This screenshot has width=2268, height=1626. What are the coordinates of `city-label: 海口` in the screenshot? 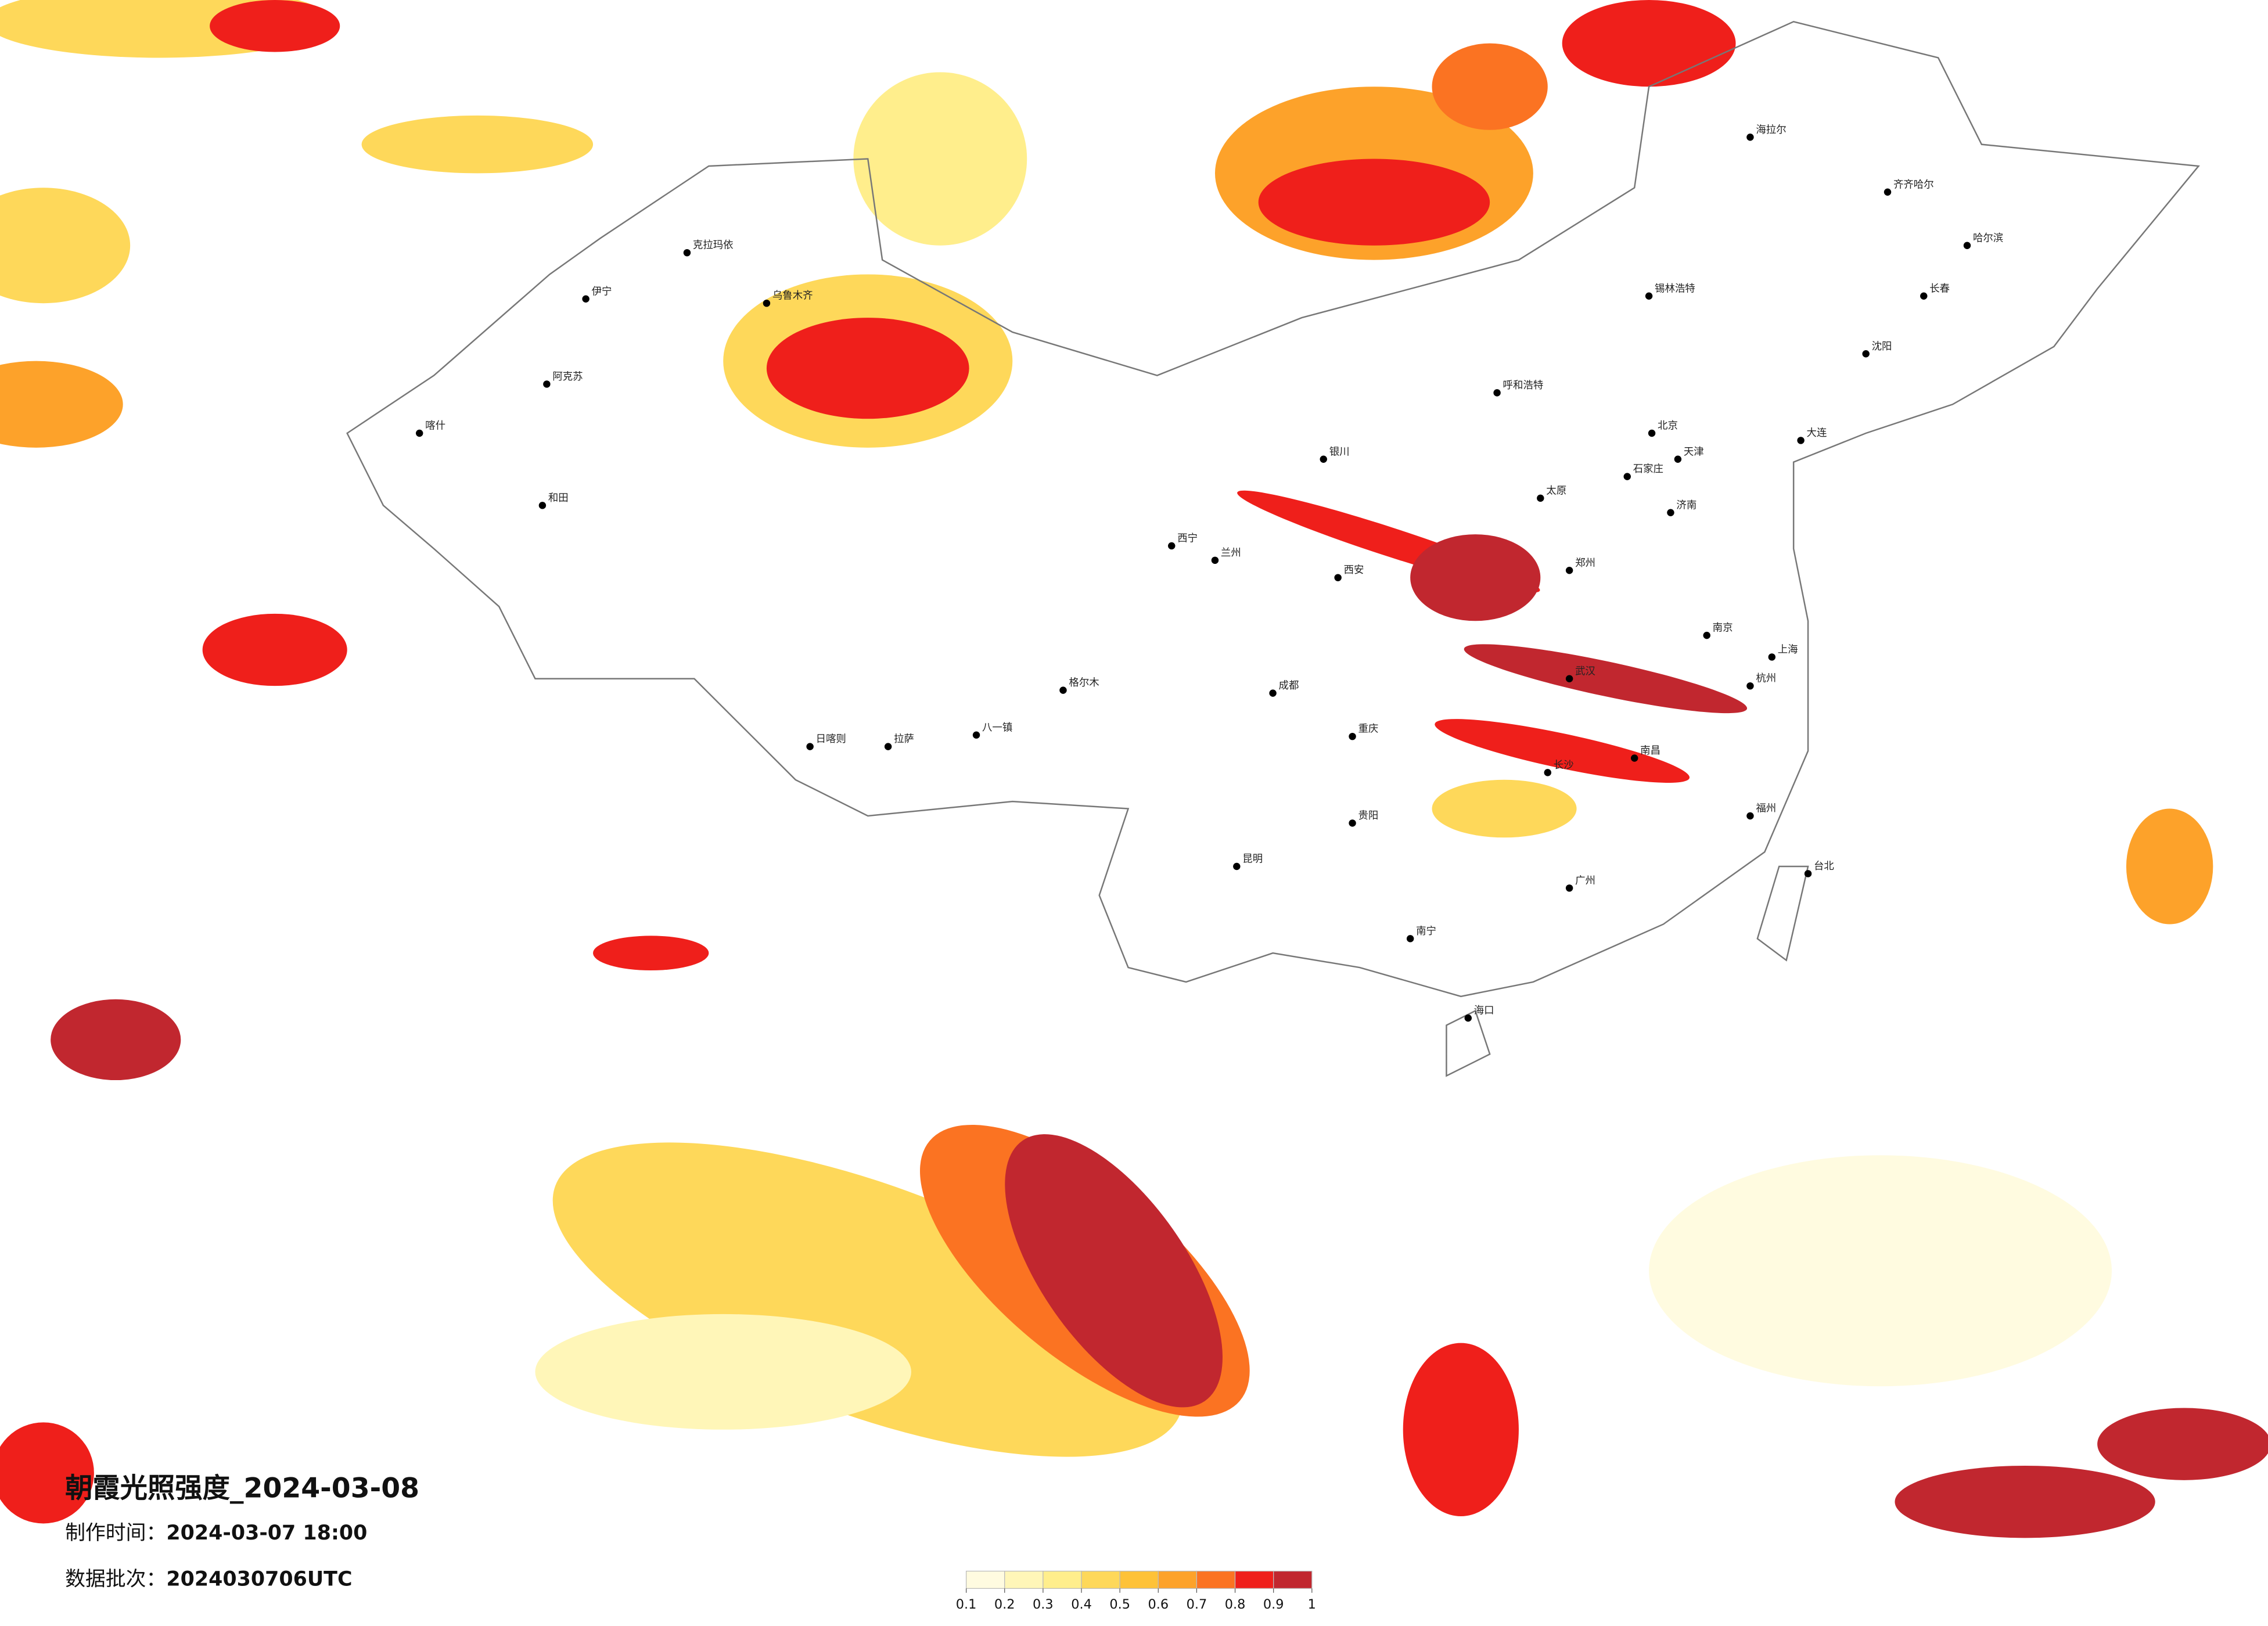 It's located at (1484, 1011).